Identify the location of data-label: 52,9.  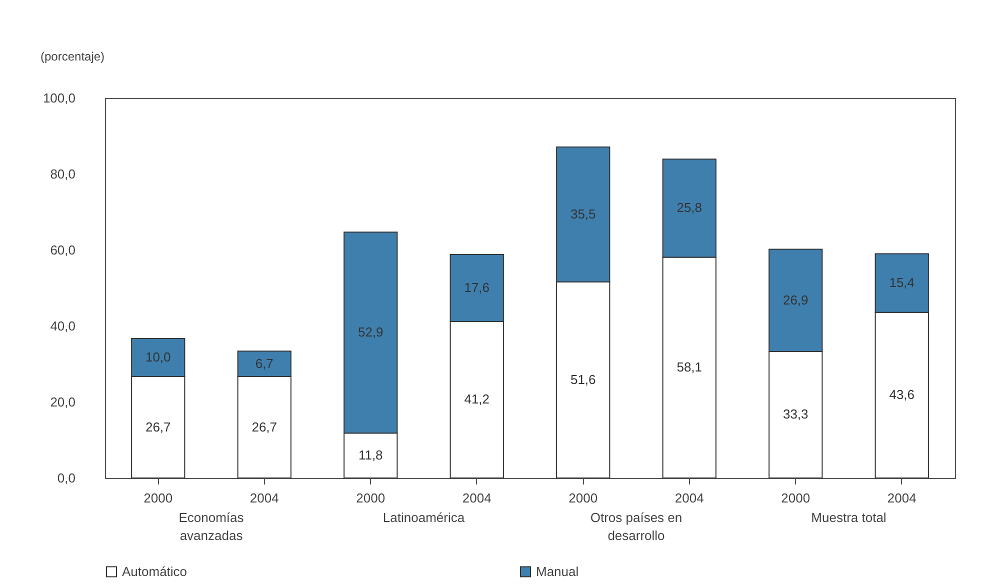
(371, 332).